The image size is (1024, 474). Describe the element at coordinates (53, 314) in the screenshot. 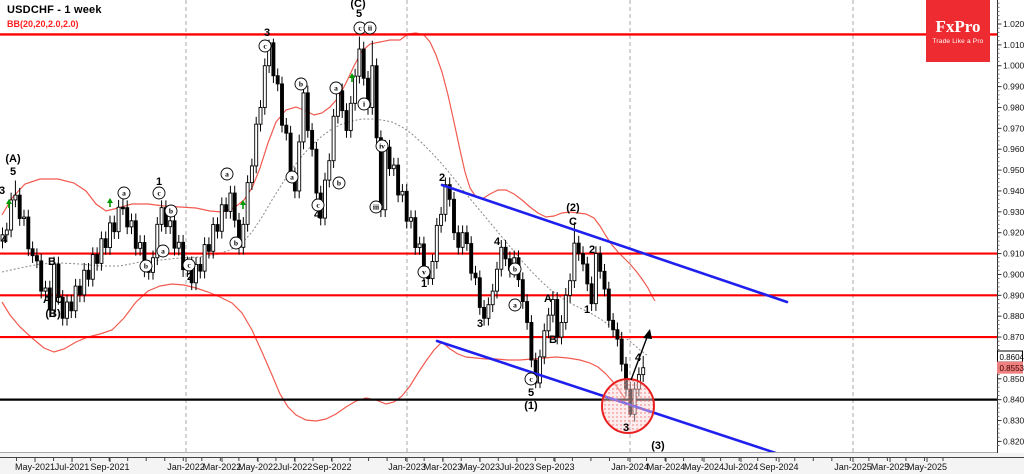

I see `wave-label: (B)` at that location.